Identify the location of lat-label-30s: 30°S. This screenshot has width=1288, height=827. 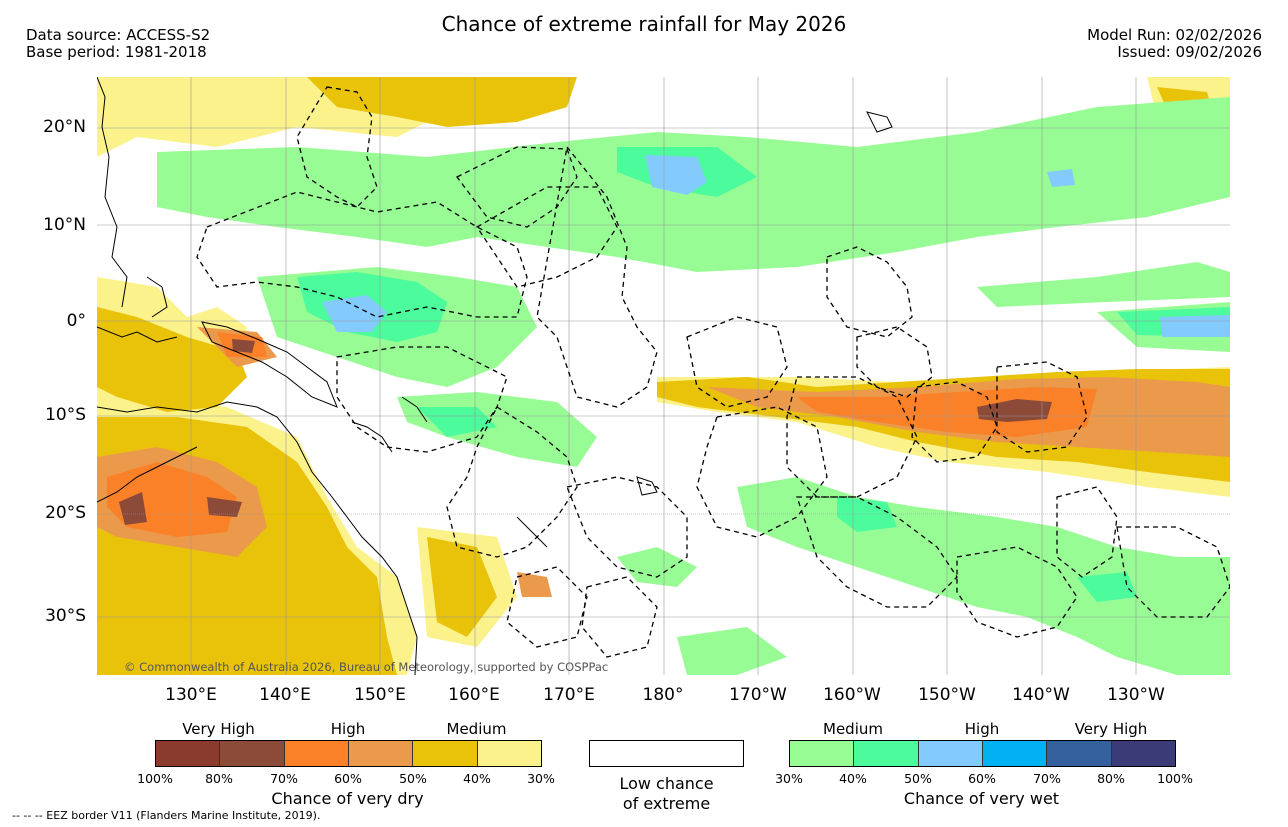
(65, 616).